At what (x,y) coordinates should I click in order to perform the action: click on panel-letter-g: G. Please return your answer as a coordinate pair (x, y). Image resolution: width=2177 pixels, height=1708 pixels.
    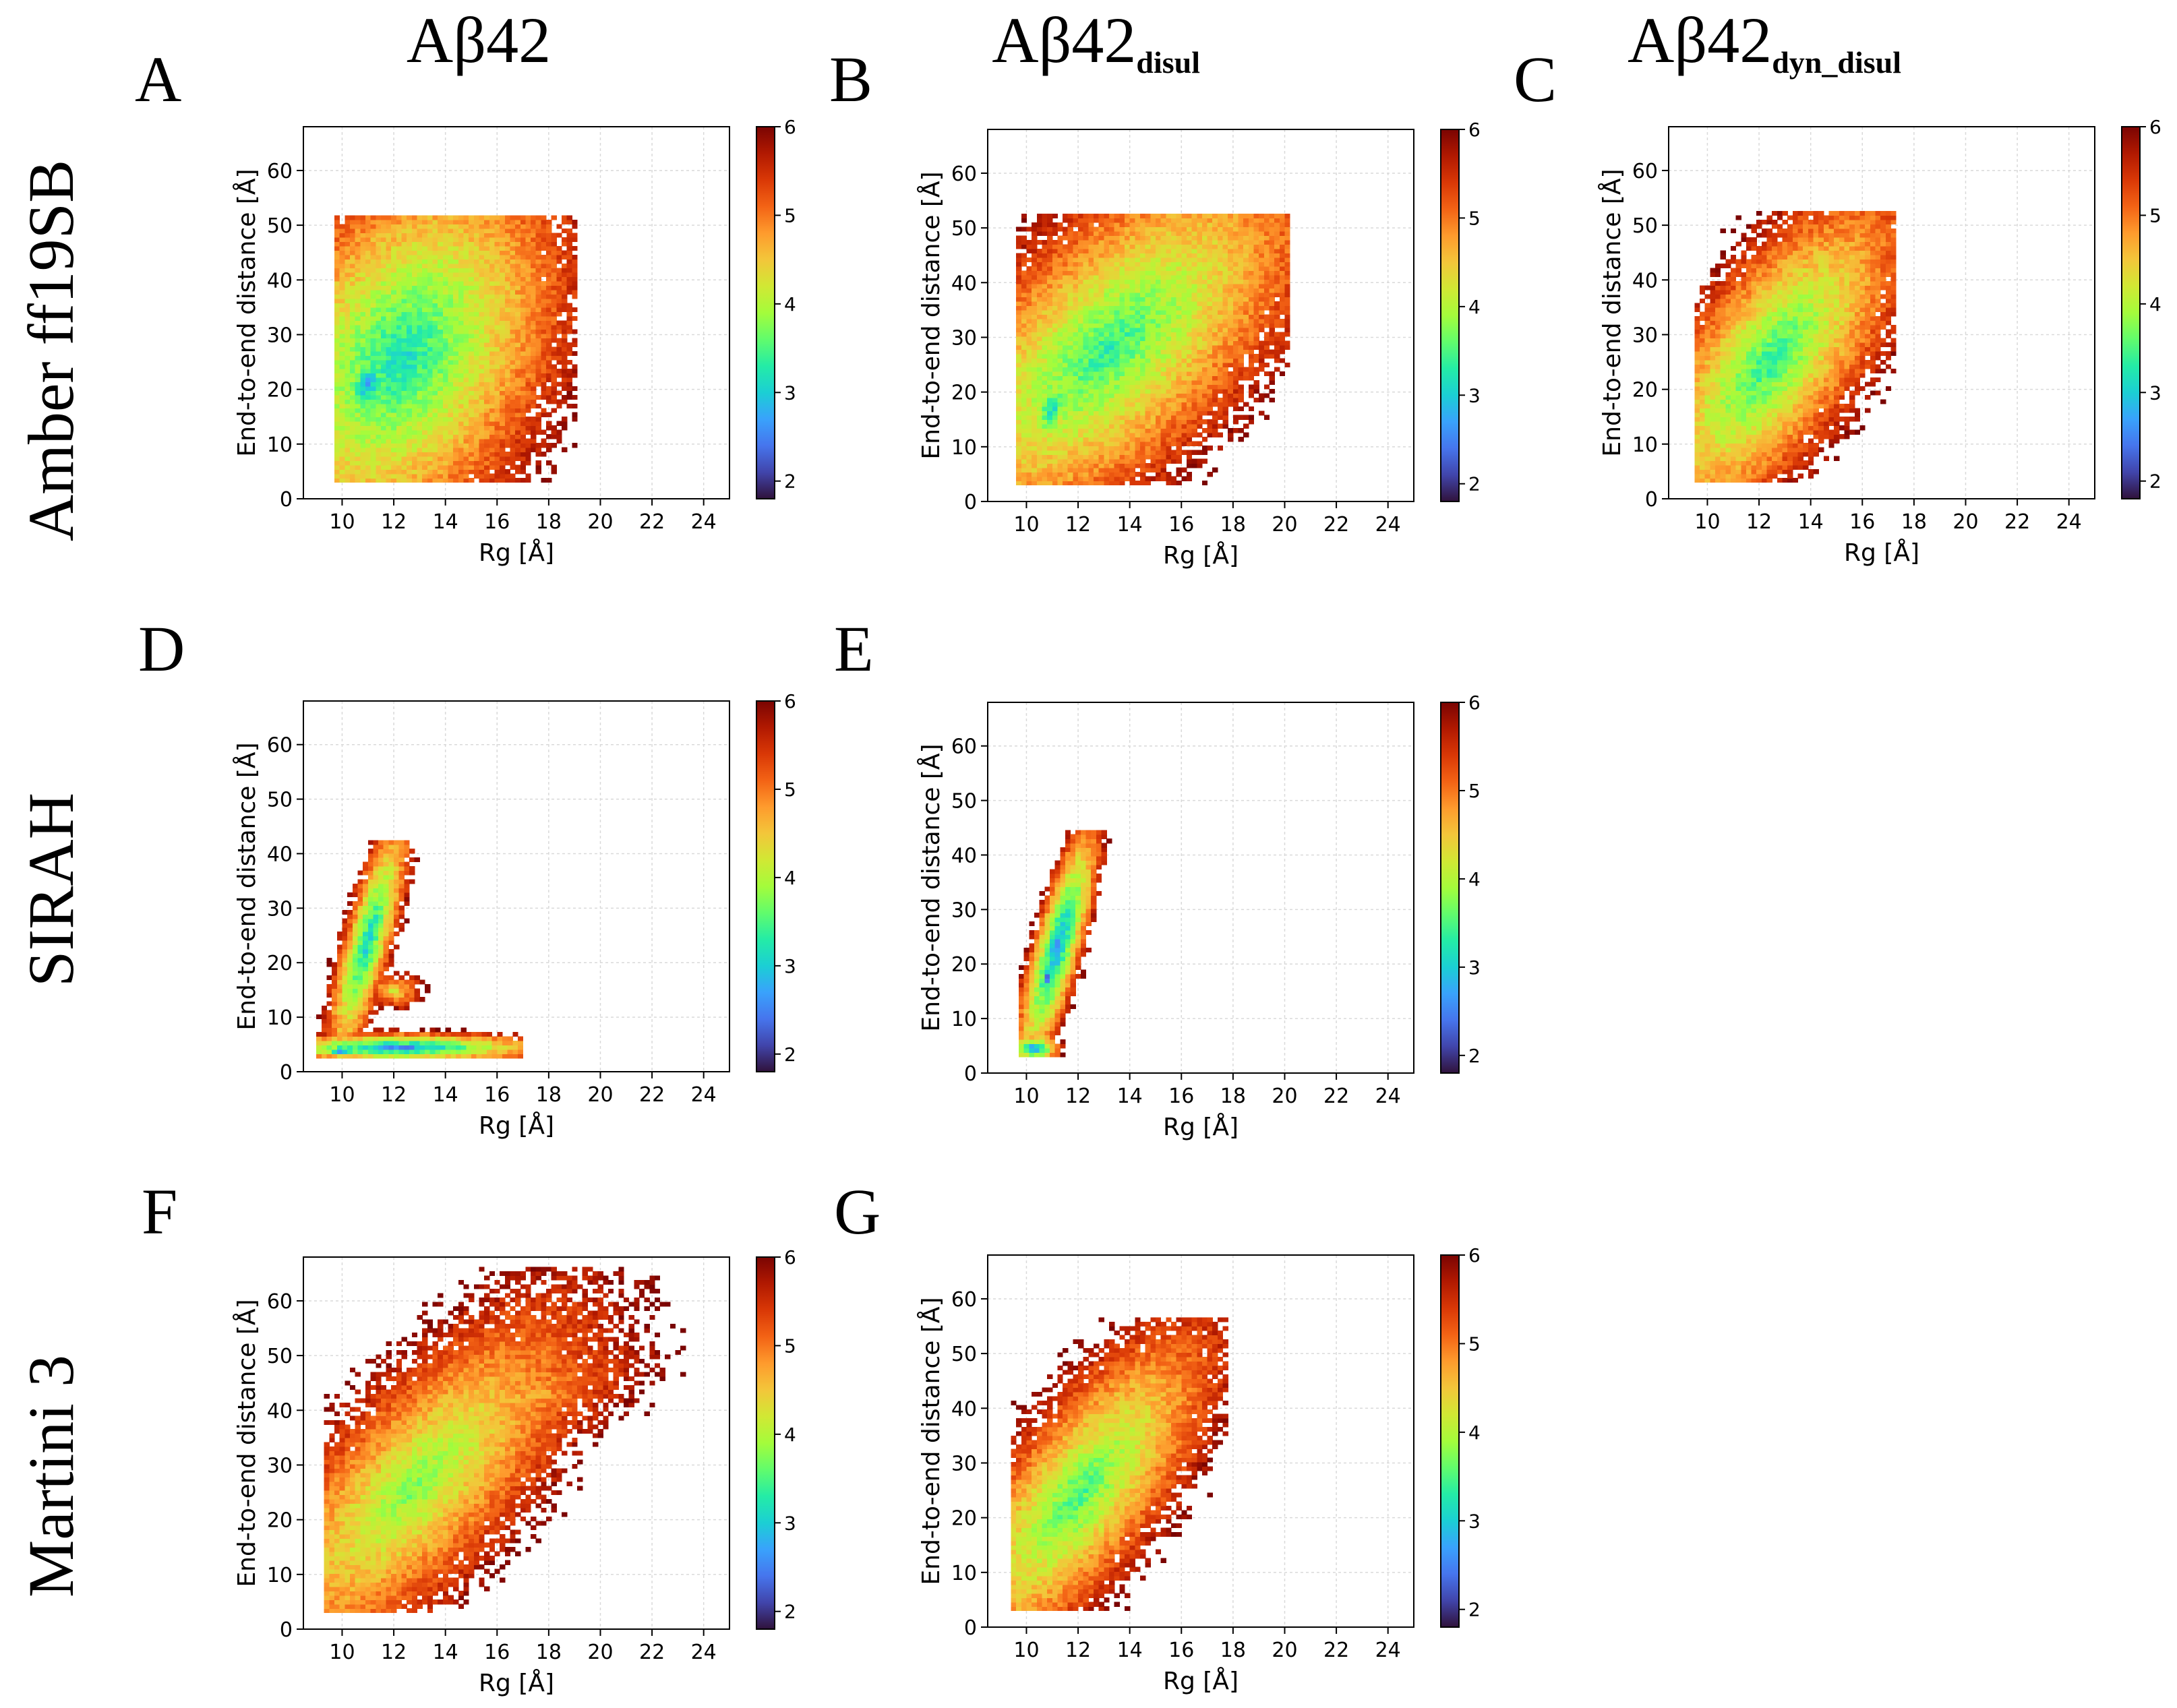
    Looking at the image, I should click on (857, 1212).